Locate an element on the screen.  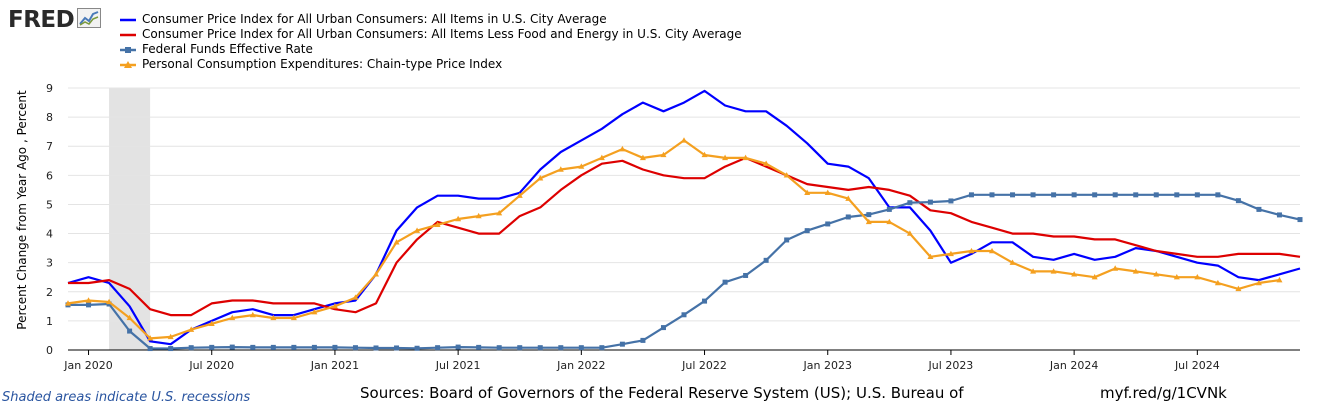
x-tick-label: Jul 2020 is located at coordinates (211, 365).